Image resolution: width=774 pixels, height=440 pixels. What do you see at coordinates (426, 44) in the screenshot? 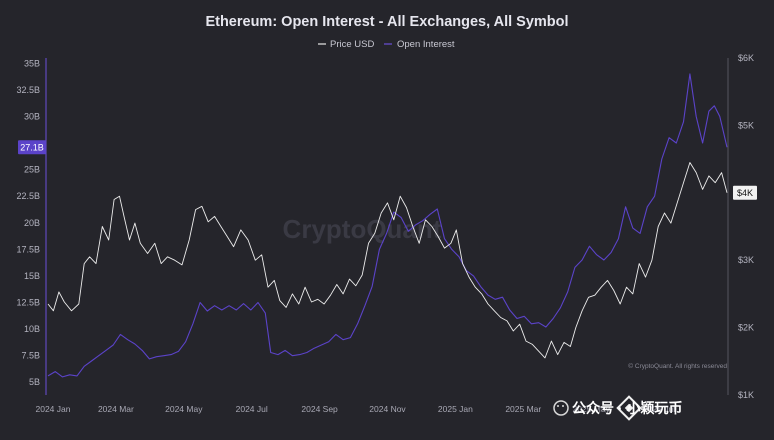
I see `legend-label-open-interest: Open Interest` at bounding box center [426, 44].